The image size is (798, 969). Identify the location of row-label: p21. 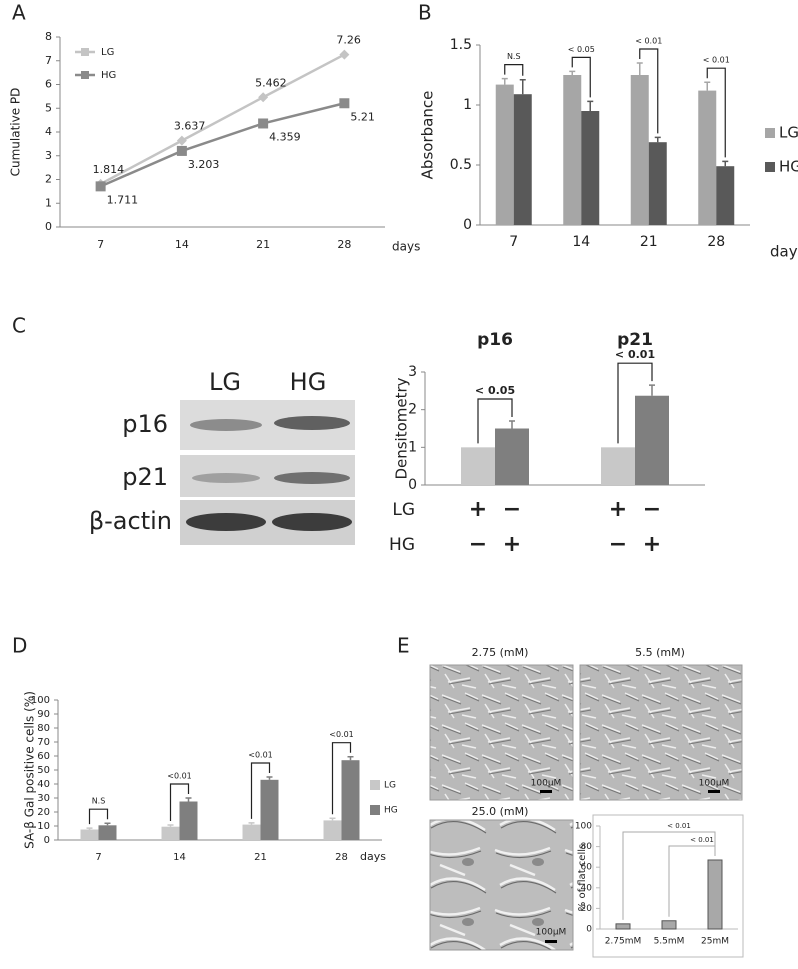
(145, 477).